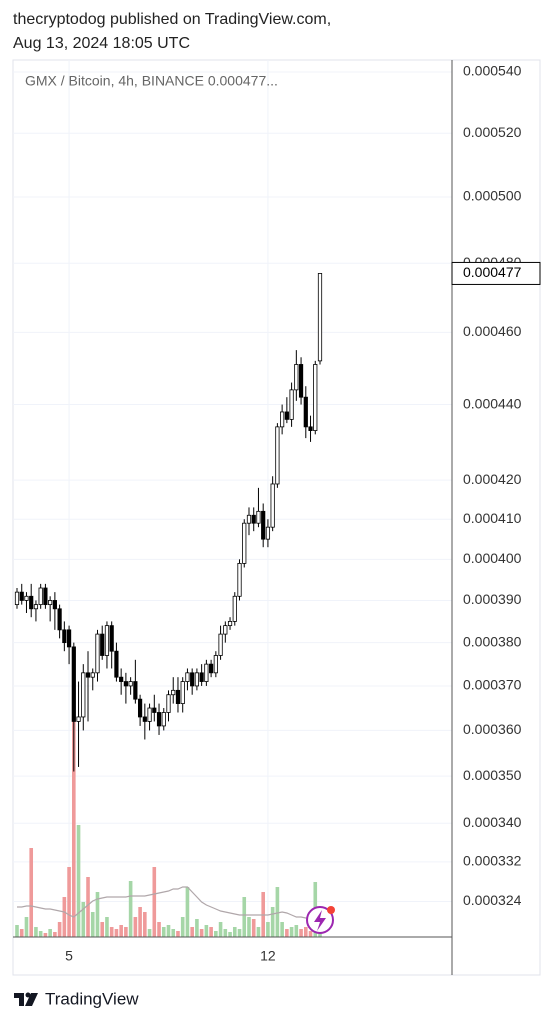 The height and width of the screenshot is (1023, 552). Describe the element at coordinates (492, 775) in the screenshot. I see `y-tick-label: 0.000350` at that location.